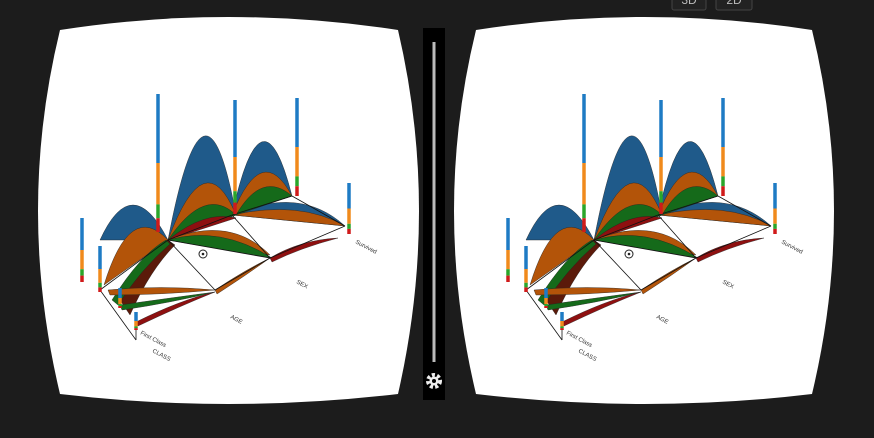  I want to click on gear-hole, so click(434, 381).